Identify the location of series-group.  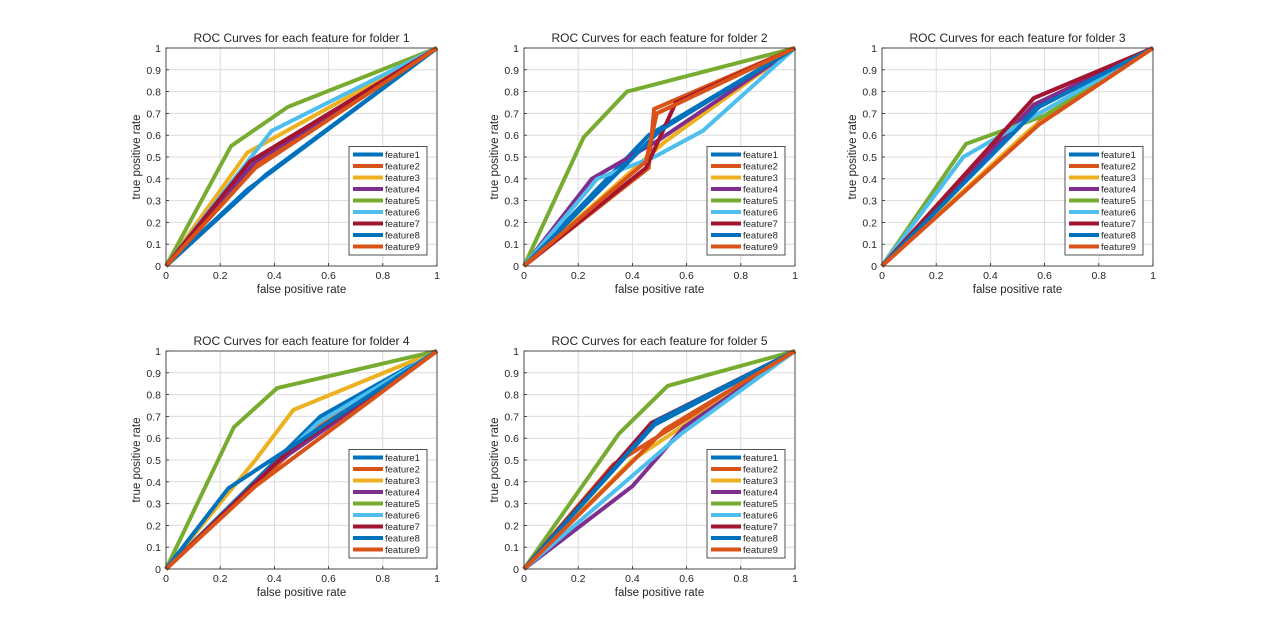
(1017, 157).